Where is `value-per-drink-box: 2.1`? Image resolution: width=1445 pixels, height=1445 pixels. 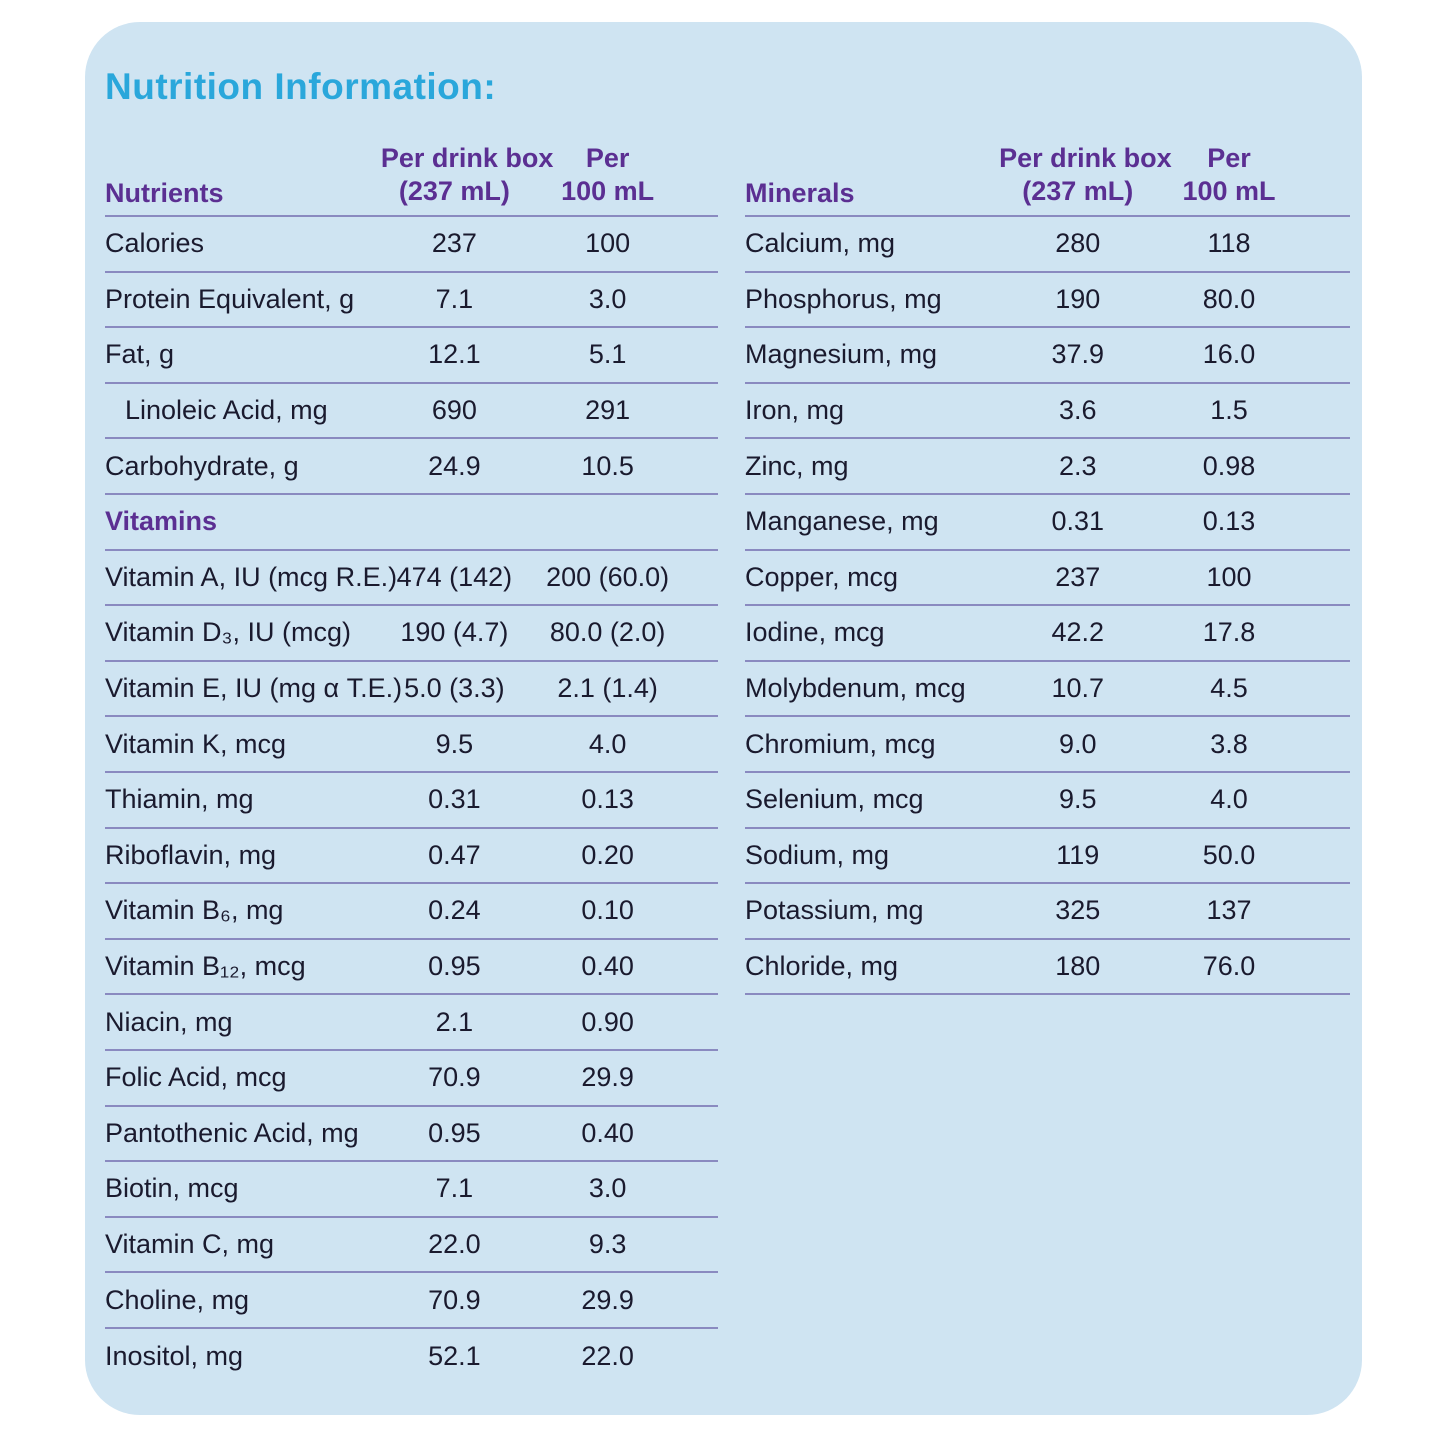
value-per-drink-box: 2.1 is located at coordinates (454, 1021).